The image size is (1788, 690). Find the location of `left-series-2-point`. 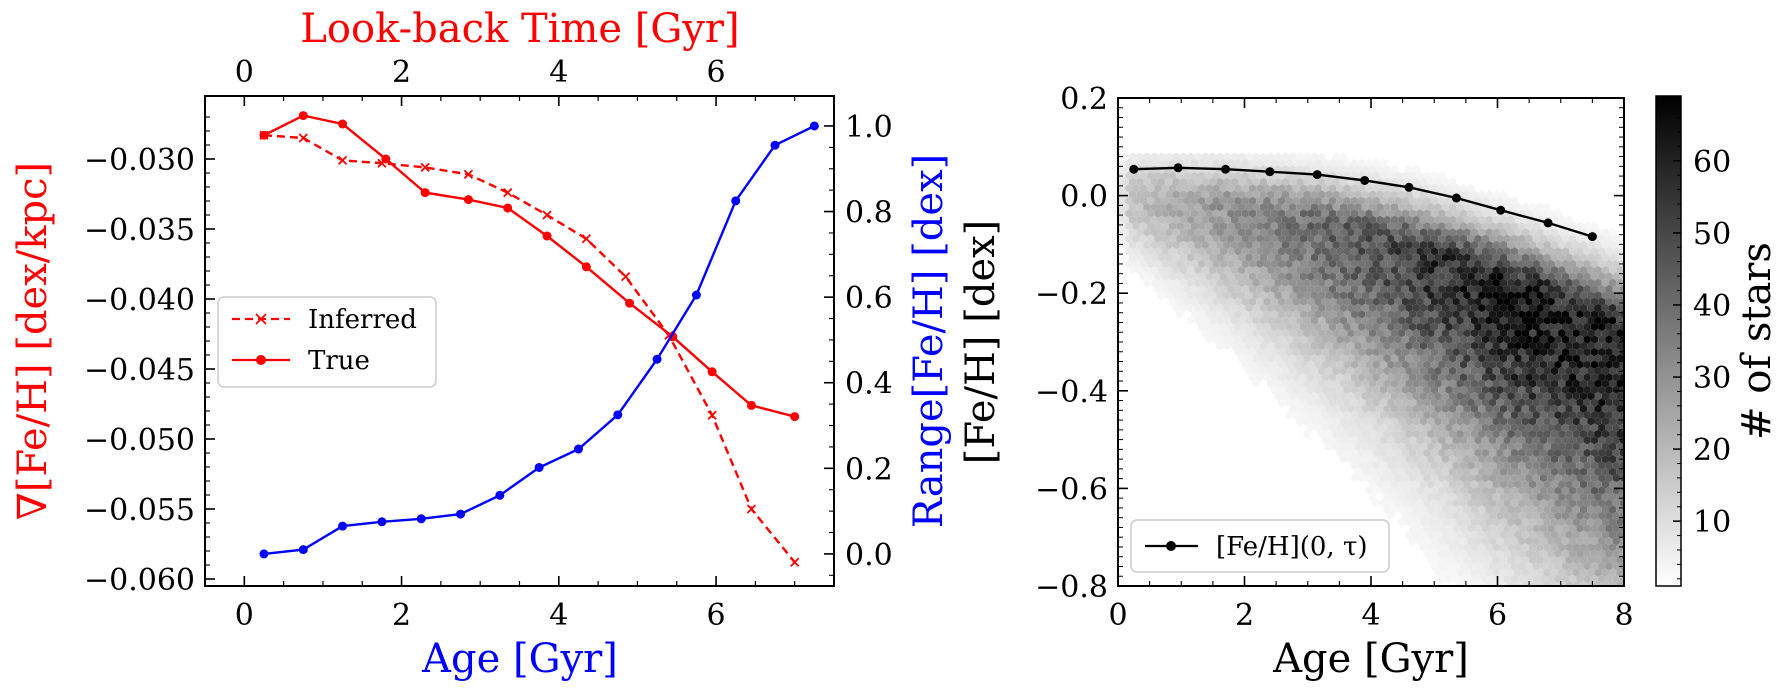

left-series-2-point is located at coordinates (736, 201).